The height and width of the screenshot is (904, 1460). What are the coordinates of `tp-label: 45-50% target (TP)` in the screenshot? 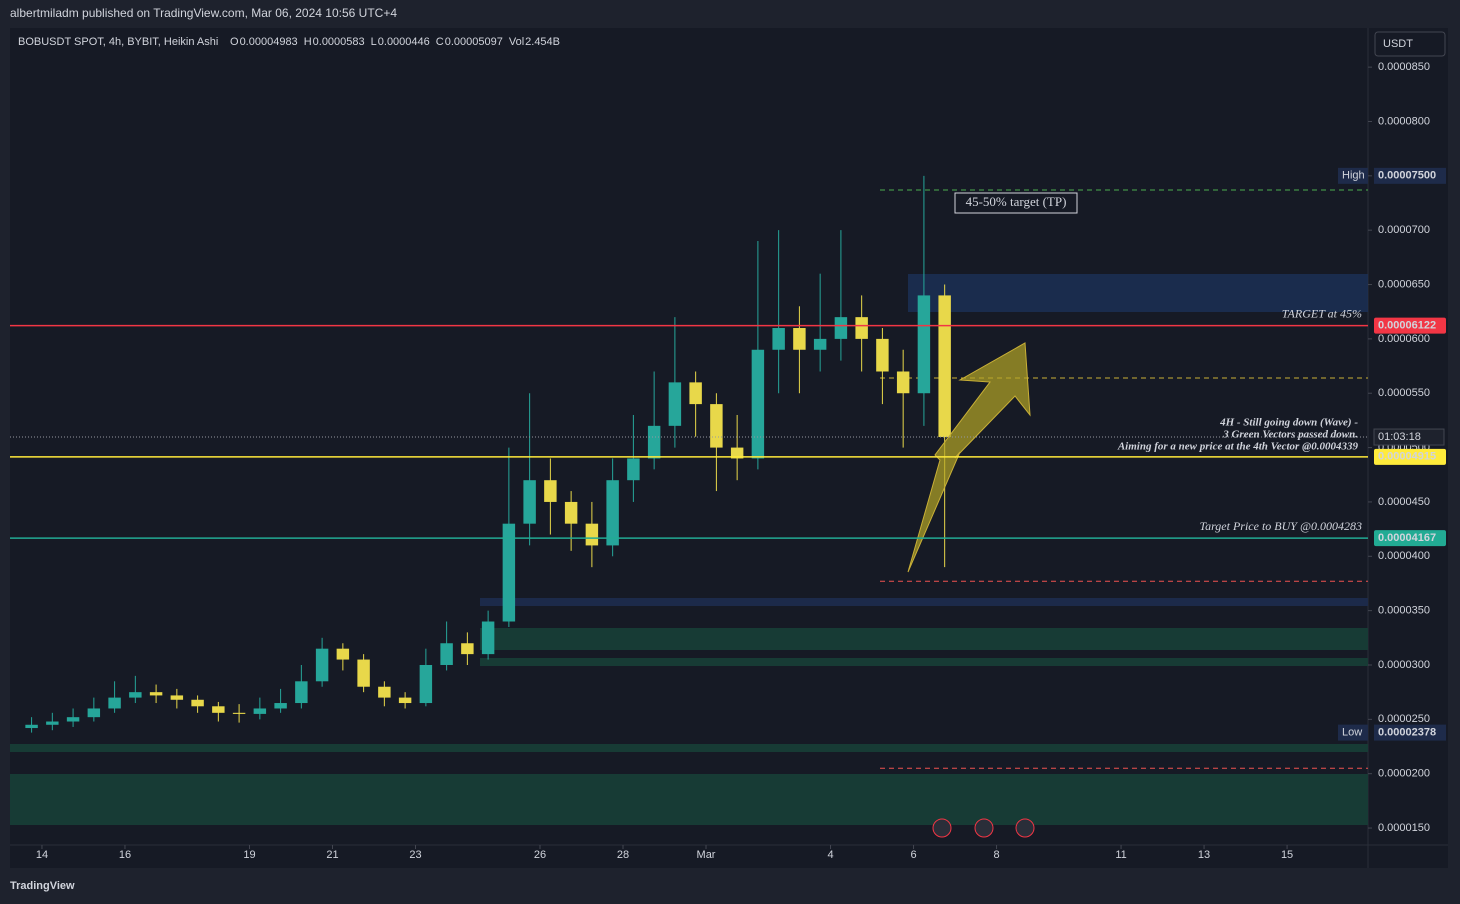 It's located at (1016, 201).